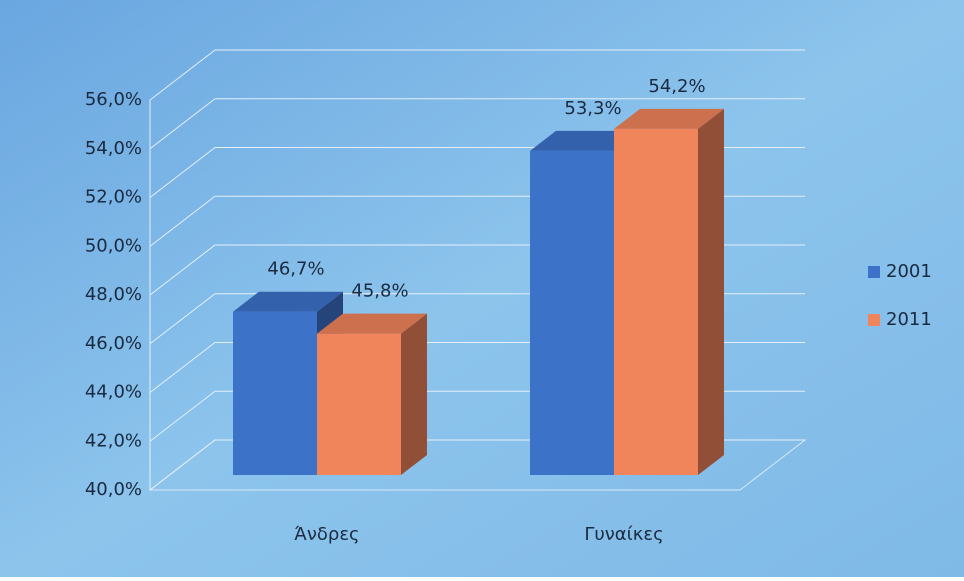  What do you see at coordinates (113, 392) in the screenshot?
I see `y-tick-label: 44,0%` at bounding box center [113, 392].